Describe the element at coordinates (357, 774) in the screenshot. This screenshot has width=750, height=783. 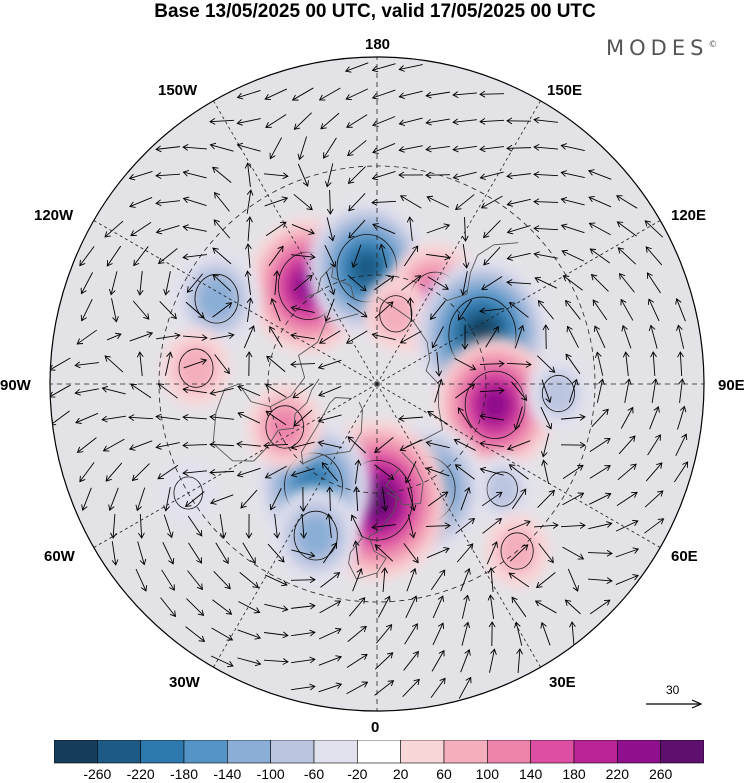
I see `colorbar-tick-label: -20` at that location.